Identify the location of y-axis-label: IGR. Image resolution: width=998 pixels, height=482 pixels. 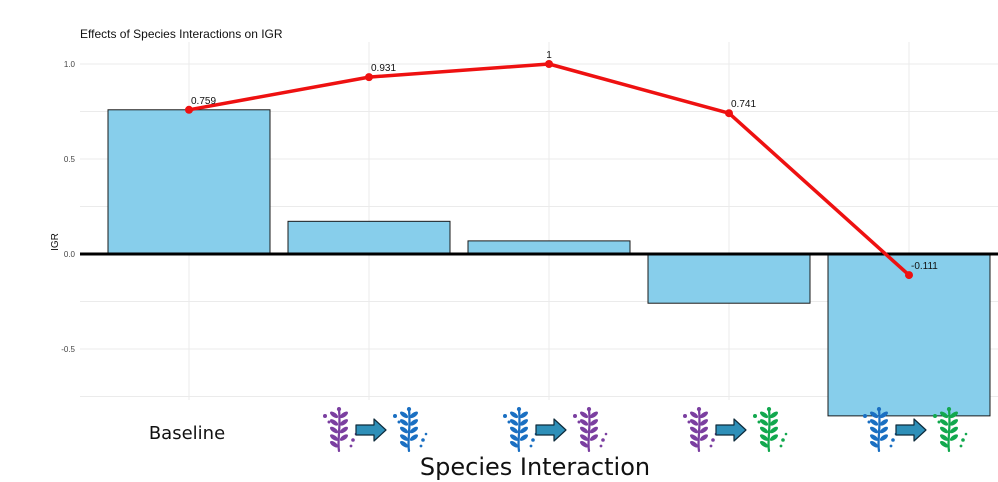
(55, 242).